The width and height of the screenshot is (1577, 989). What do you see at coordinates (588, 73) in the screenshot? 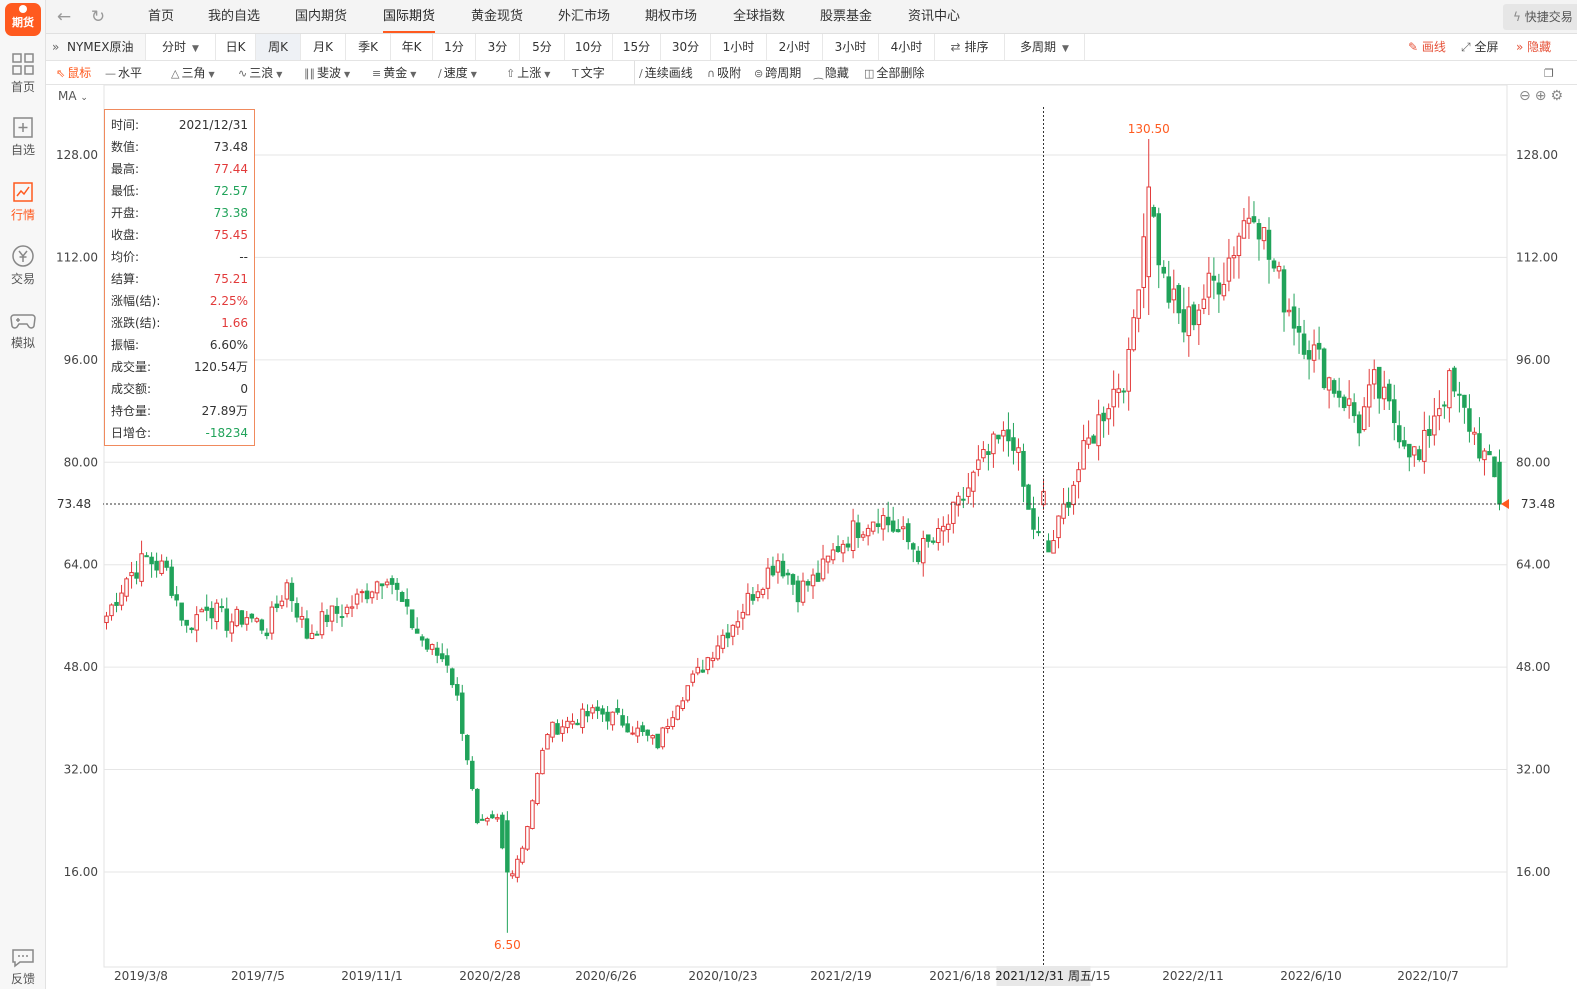
I see `tool-text: T 文字` at bounding box center [588, 73].